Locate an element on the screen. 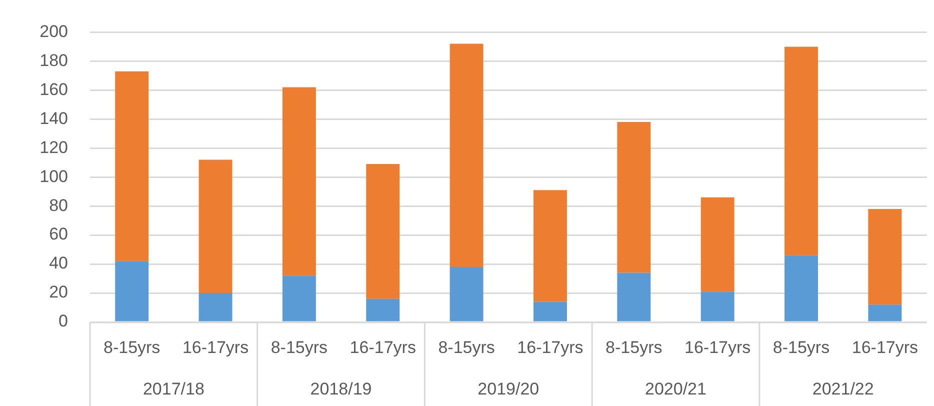 The image size is (934, 406). y-tick-label: 200 is located at coordinates (54, 31).